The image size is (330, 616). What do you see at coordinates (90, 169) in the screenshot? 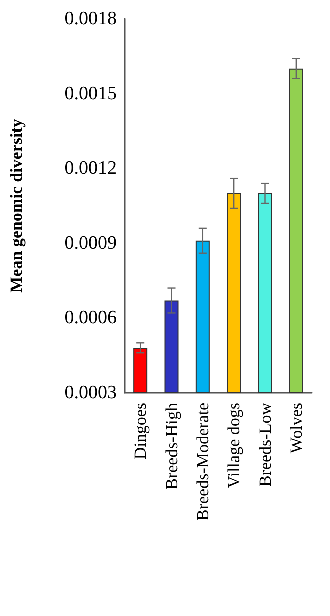
I see `y-tick-label: 0.0012` at bounding box center [90, 169].